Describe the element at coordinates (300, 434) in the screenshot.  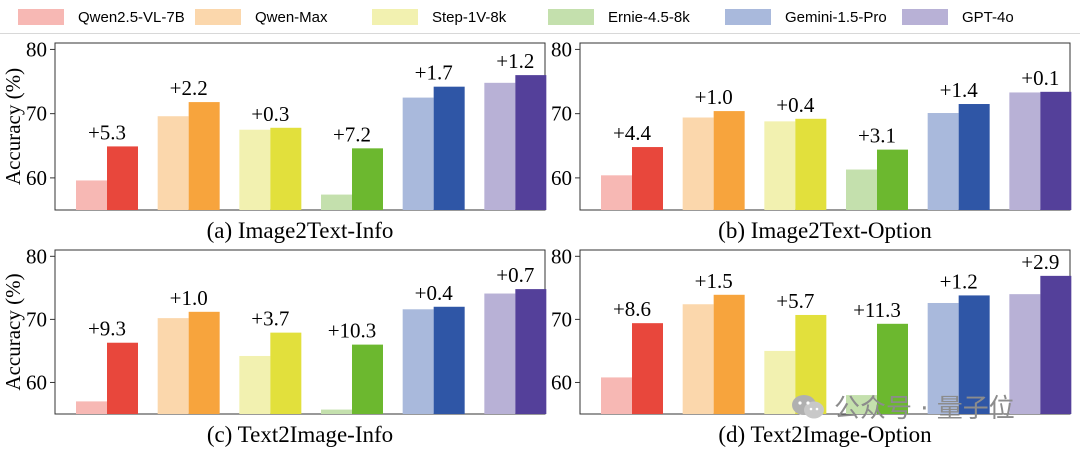
I see `chart-title: (c) Text2Image-Info` at that location.